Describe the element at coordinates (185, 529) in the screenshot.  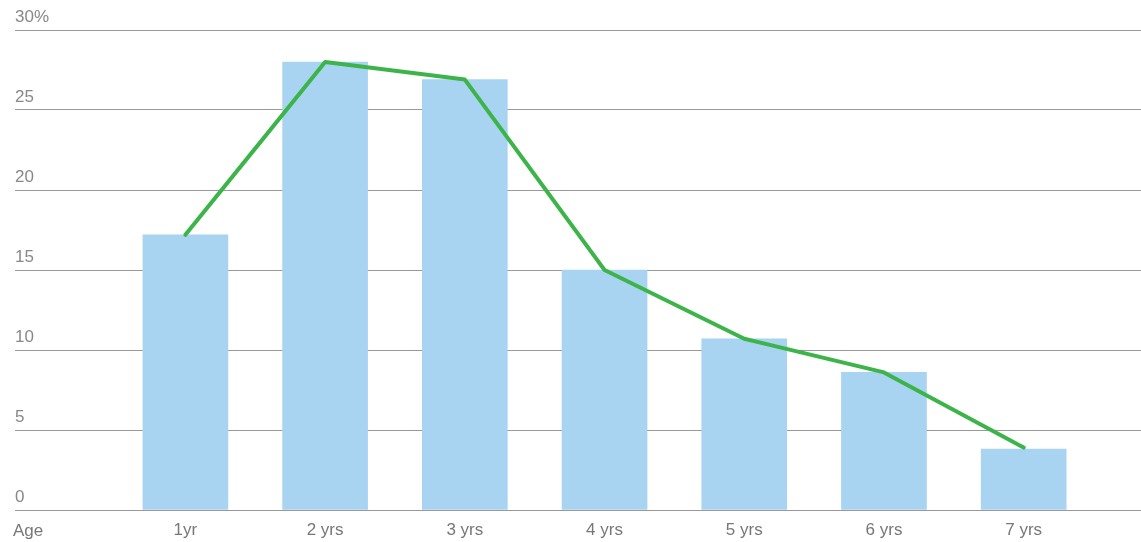
I see `x-tick-label: 1yr` at that location.